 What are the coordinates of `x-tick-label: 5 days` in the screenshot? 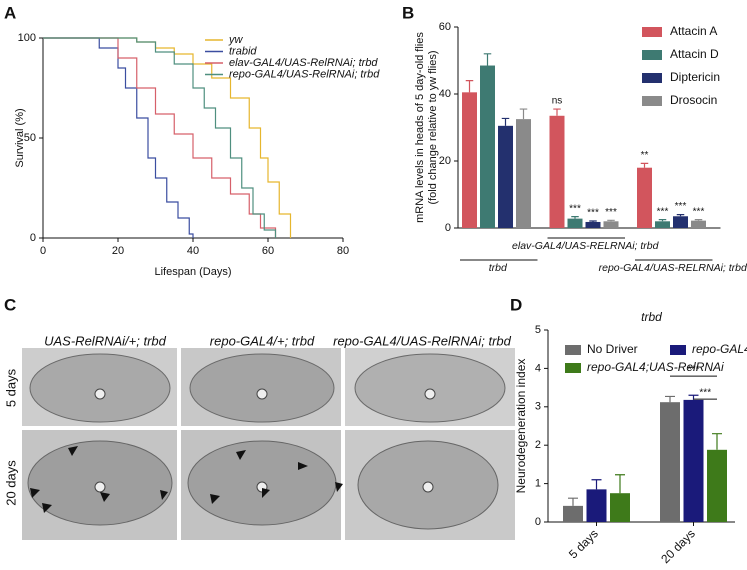 It's located at (583, 543).